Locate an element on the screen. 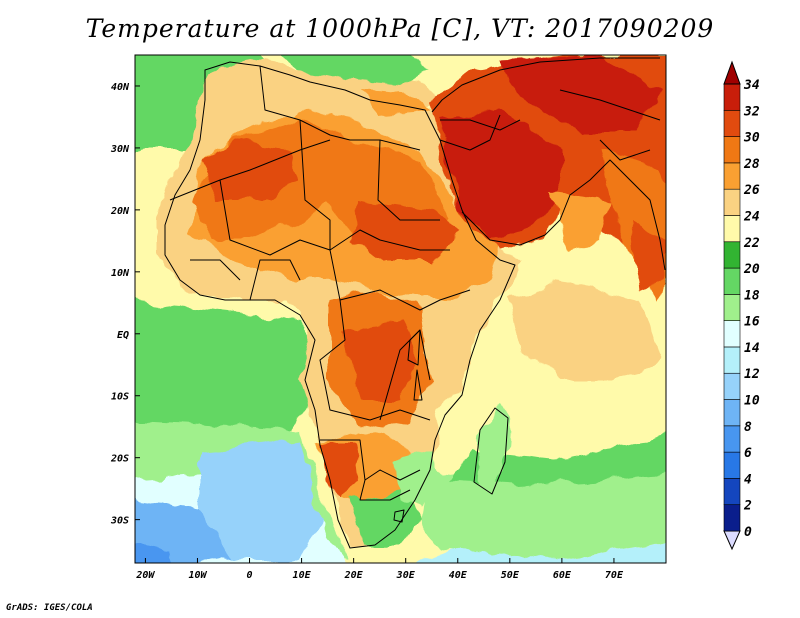 This screenshot has width=800, height=618. x-tick-label: 30E is located at coordinates (406, 575).